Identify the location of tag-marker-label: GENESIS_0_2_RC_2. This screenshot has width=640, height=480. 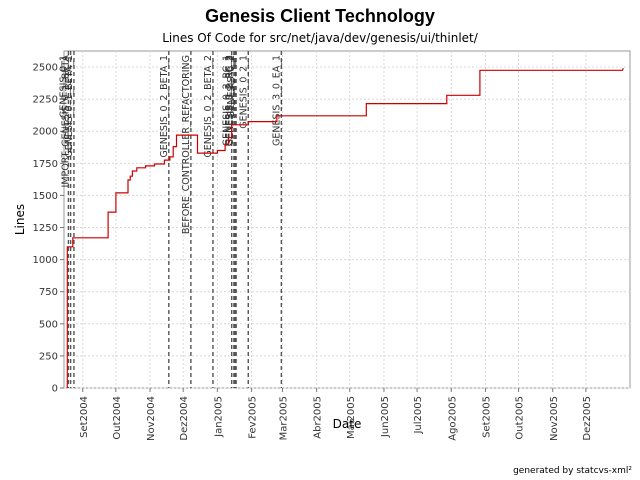
(229, 100).